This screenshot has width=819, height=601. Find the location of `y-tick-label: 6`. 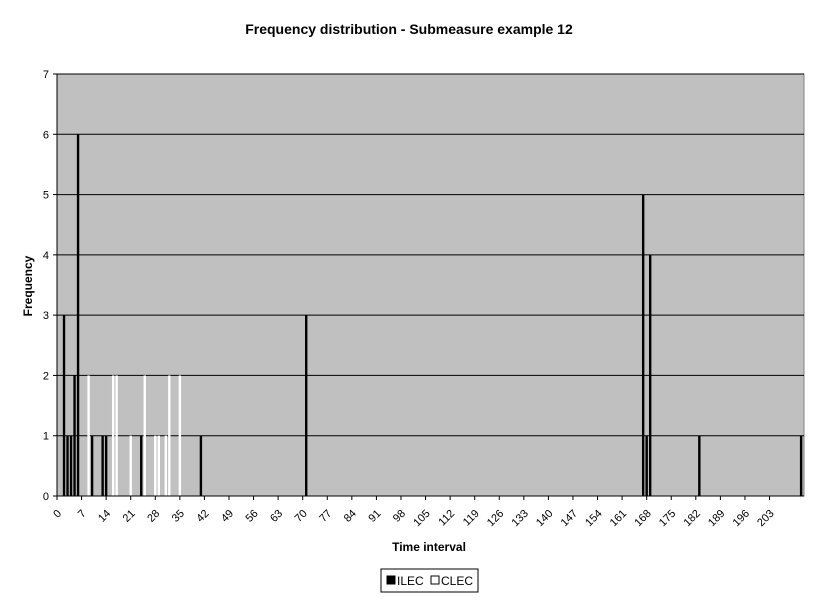

y-tick-label: 6 is located at coordinates (46, 135).